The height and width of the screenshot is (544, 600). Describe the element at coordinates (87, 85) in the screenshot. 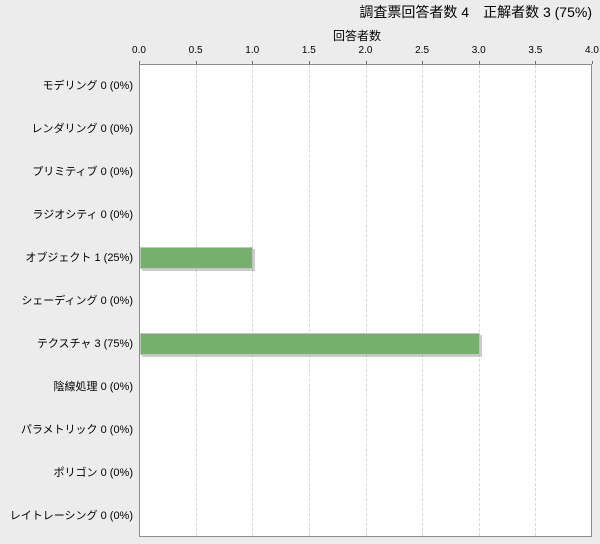

I see `category-label-0: モデリング 0 (0%)` at that location.